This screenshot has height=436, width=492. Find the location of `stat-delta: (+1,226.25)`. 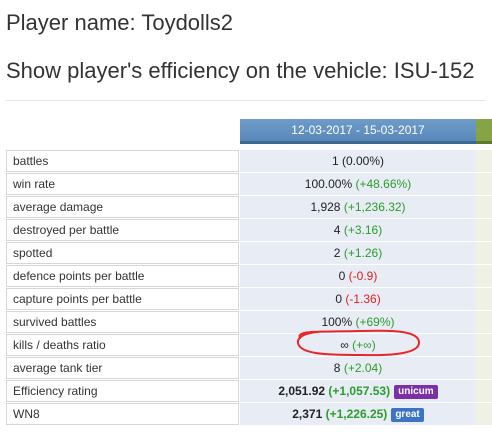

stat-delta: (+1,226.25) is located at coordinates (356, 414).